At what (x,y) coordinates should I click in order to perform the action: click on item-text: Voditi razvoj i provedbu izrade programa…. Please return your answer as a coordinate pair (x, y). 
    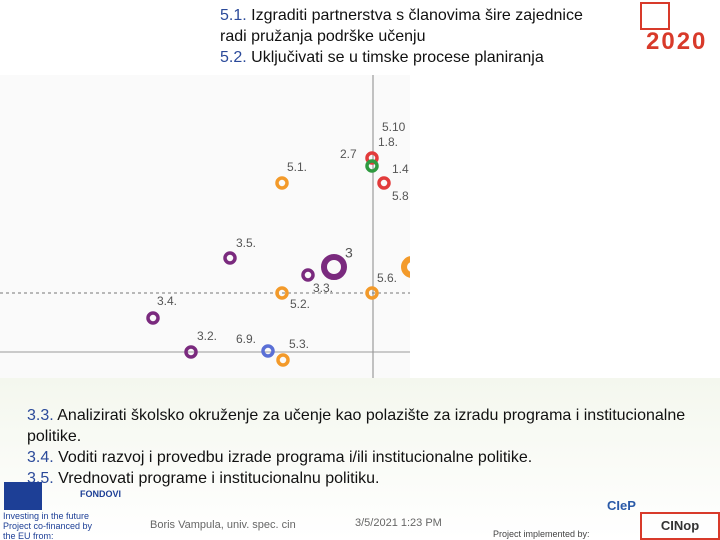
    Looking at the image, I should click on (295, 457).